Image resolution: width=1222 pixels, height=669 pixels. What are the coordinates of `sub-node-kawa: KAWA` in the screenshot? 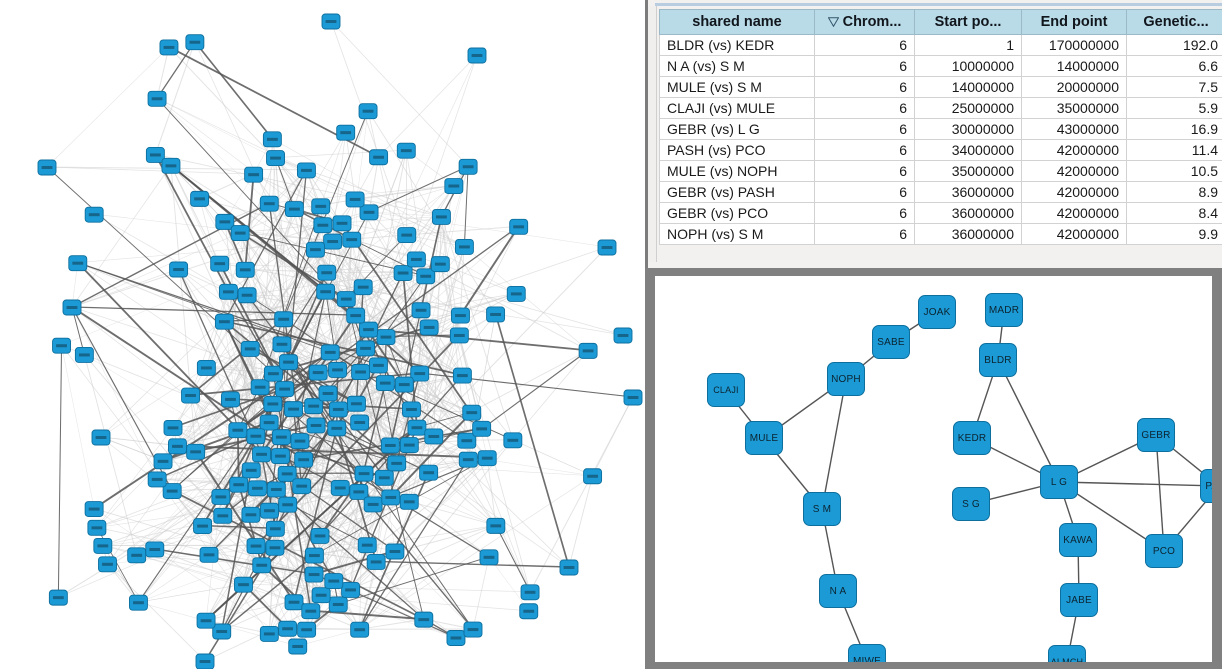 It's located at (1078, 540).